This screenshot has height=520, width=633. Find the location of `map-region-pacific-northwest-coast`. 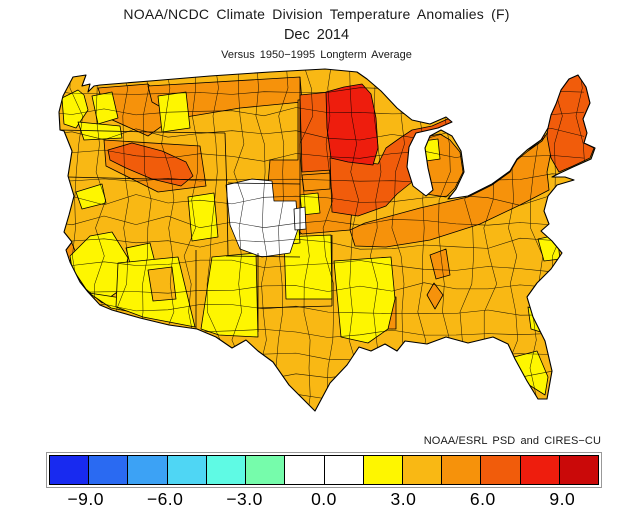

map-region-pacific-northwest-coast is located at coordinates (75, 109).